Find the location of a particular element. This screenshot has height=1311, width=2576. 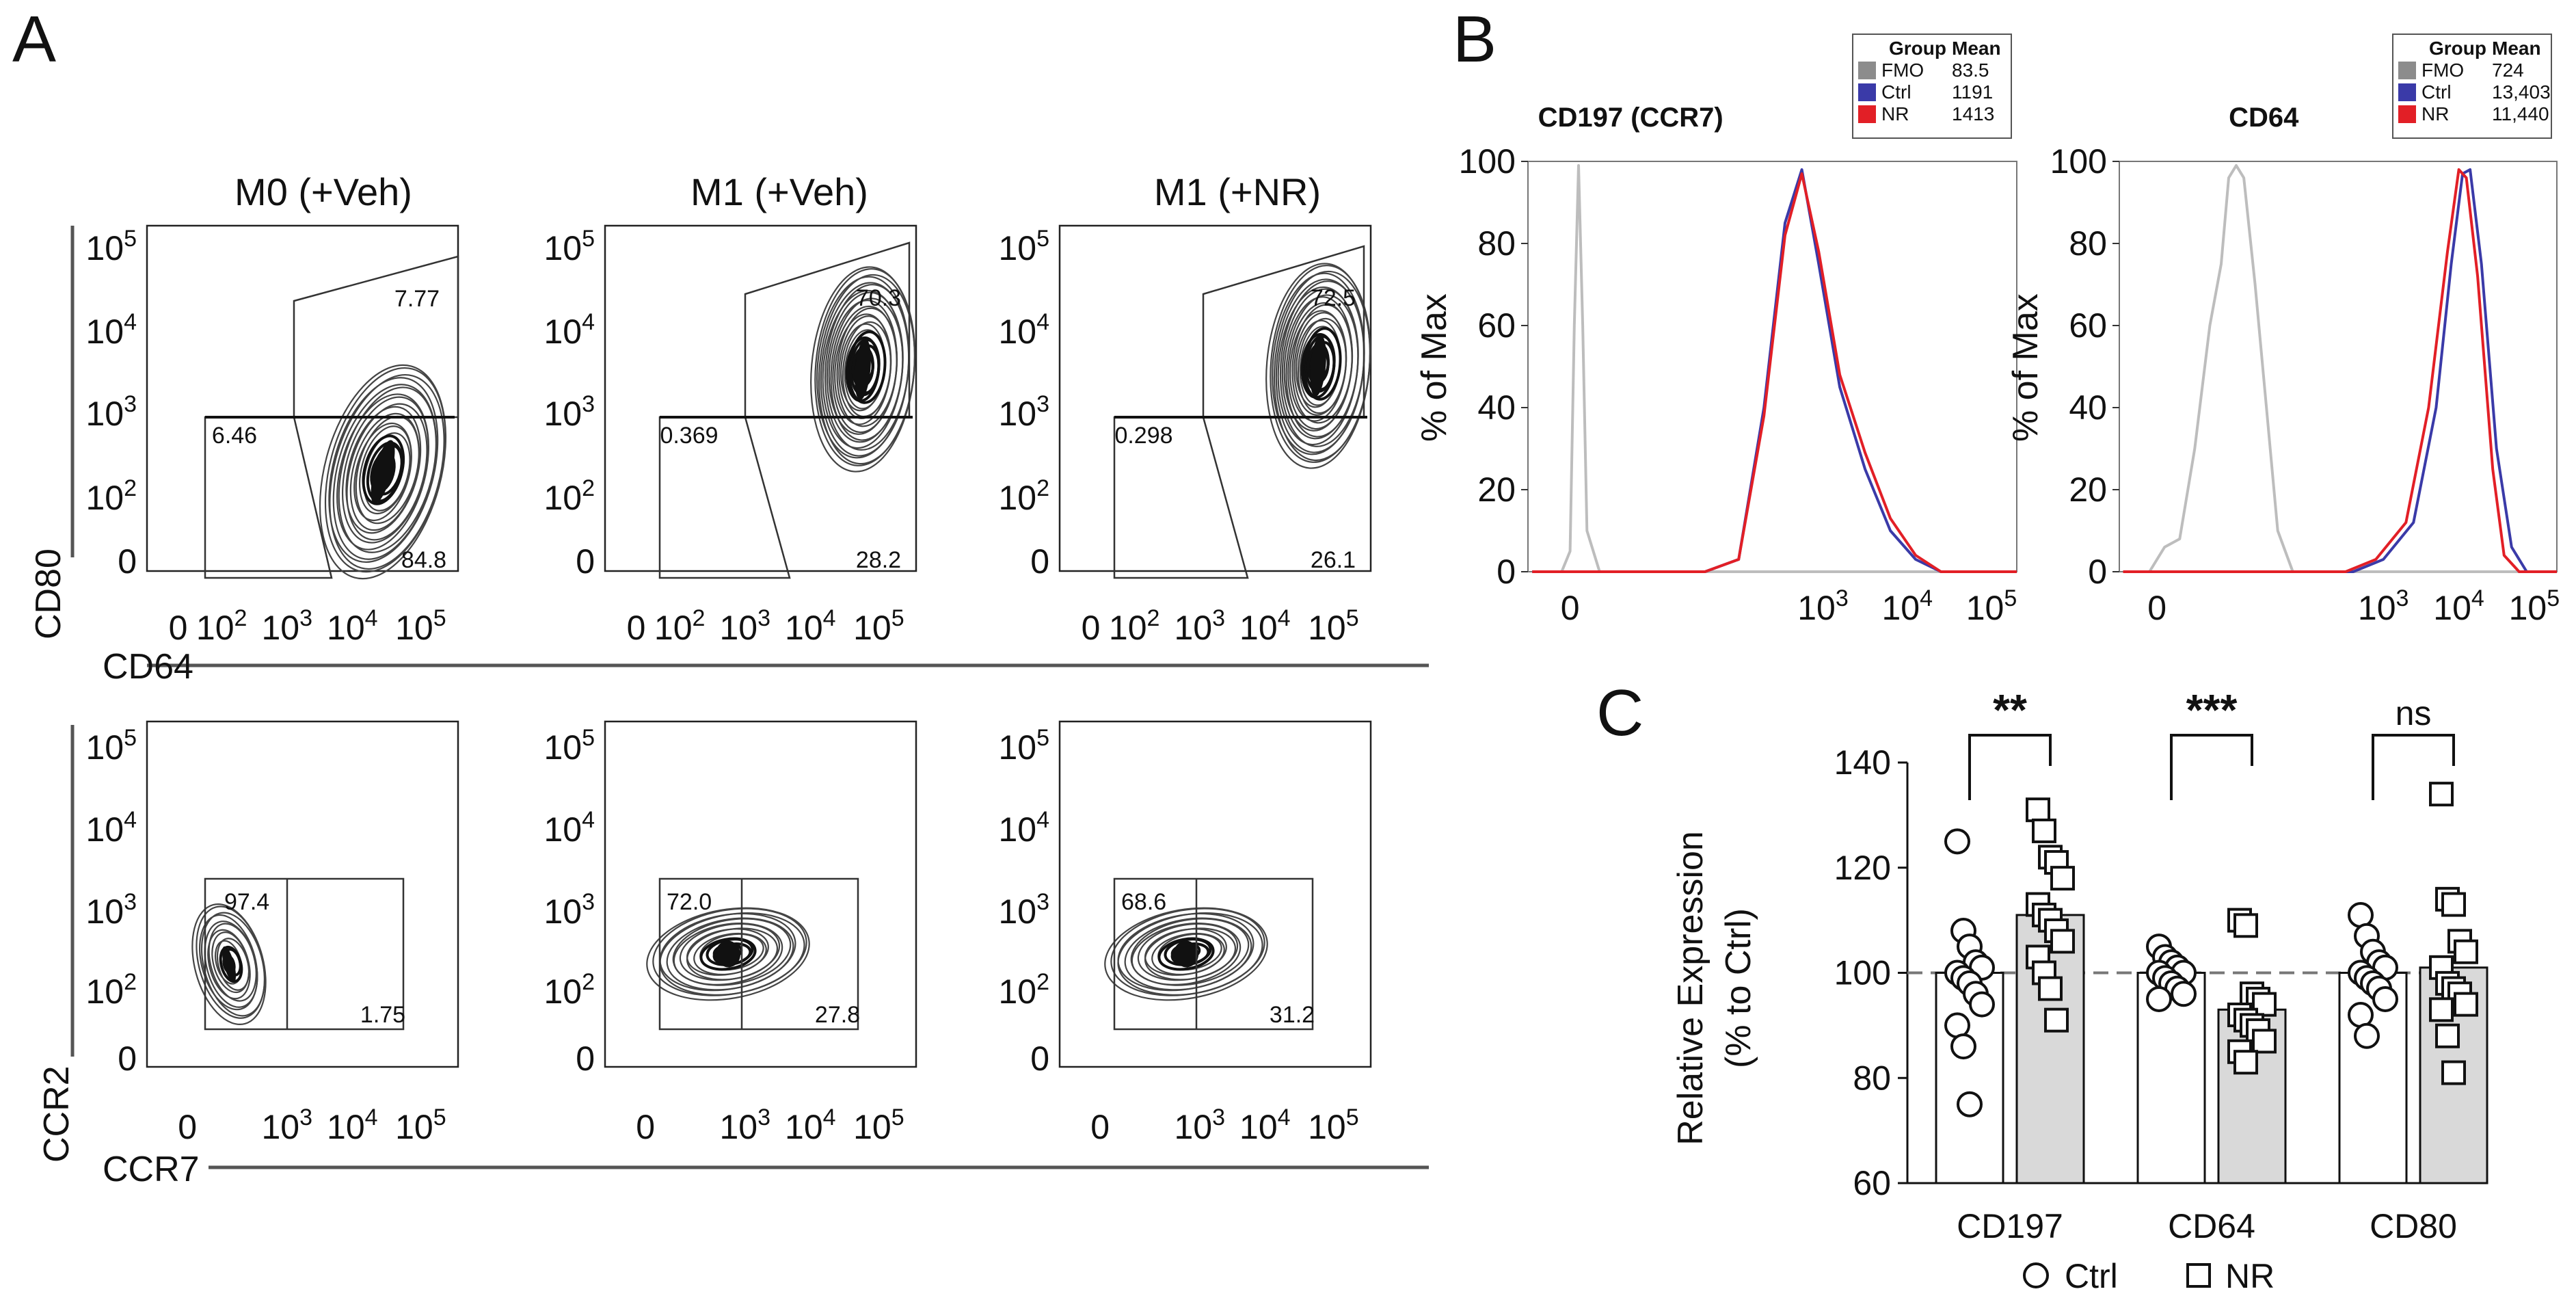

panel-letter-b: B is located at coordinates (1475, 39).